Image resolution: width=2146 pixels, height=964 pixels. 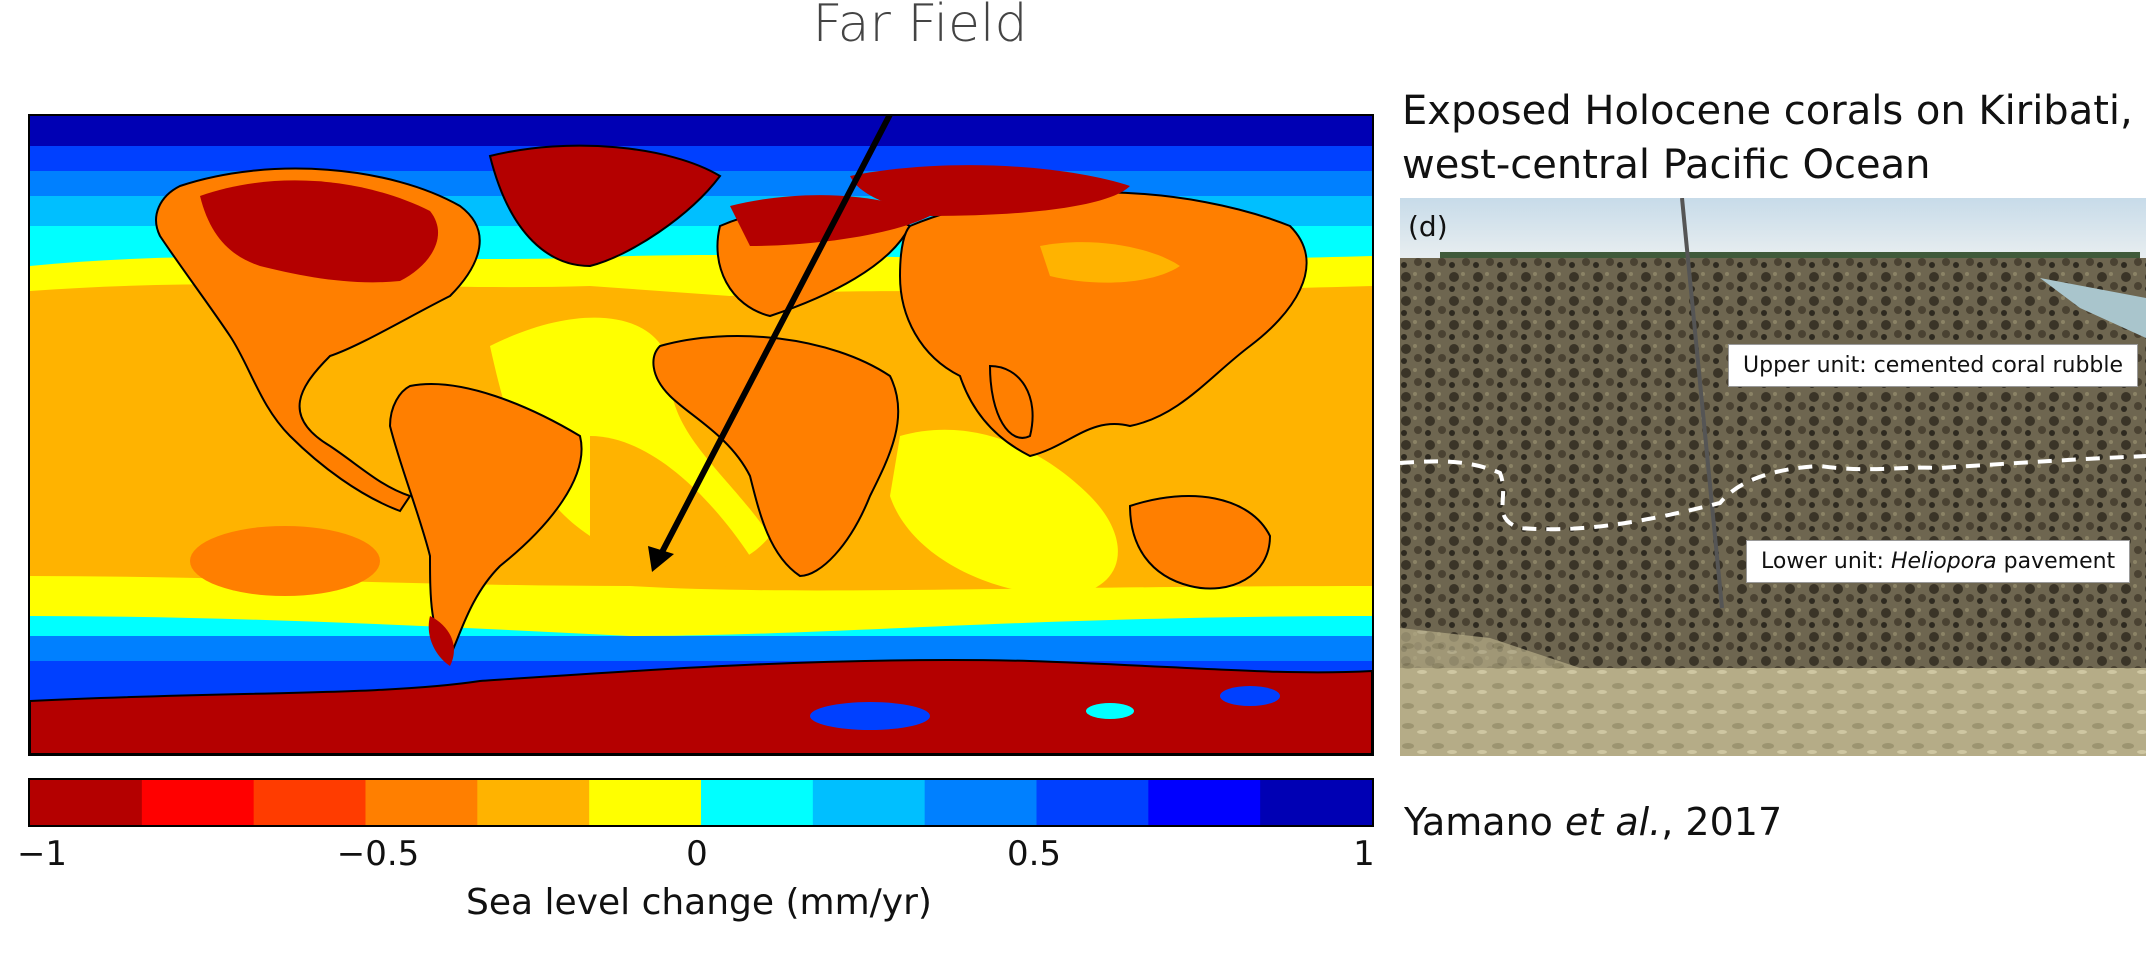 I want to click on panel-letter: (d), so click(x=1428, y=226).